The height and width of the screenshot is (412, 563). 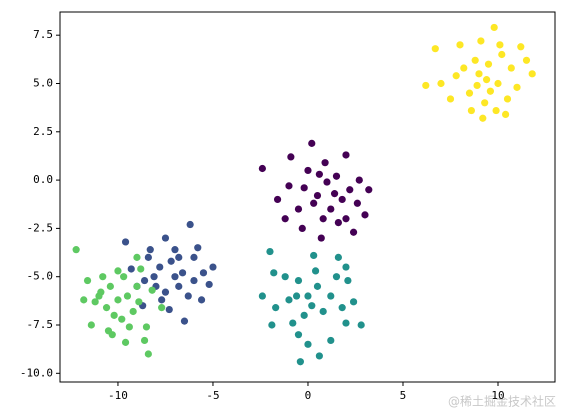 What do you see at coordinates (497, 395) in the screenshot?
I see `x-tick-label: 10` at bounding box center [497, 395].